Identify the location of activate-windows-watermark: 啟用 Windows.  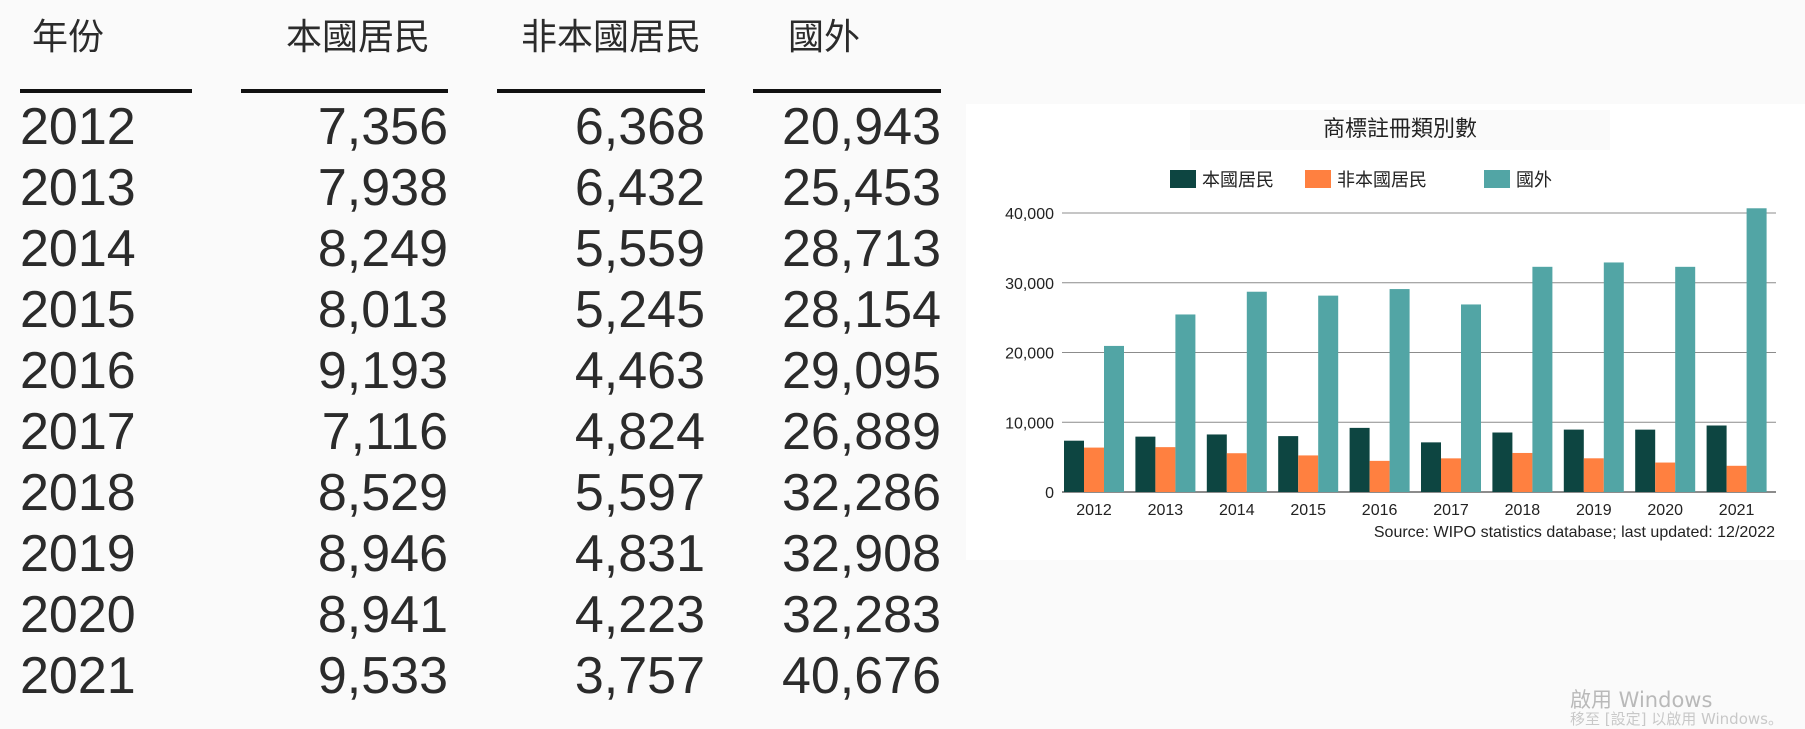
(1641, 700).